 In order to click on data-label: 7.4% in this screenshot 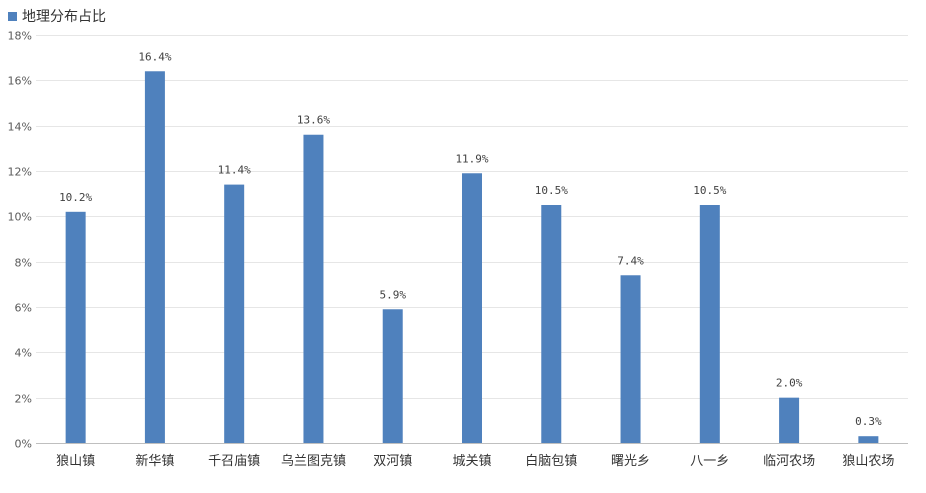, I will do `click(630, 260)`.